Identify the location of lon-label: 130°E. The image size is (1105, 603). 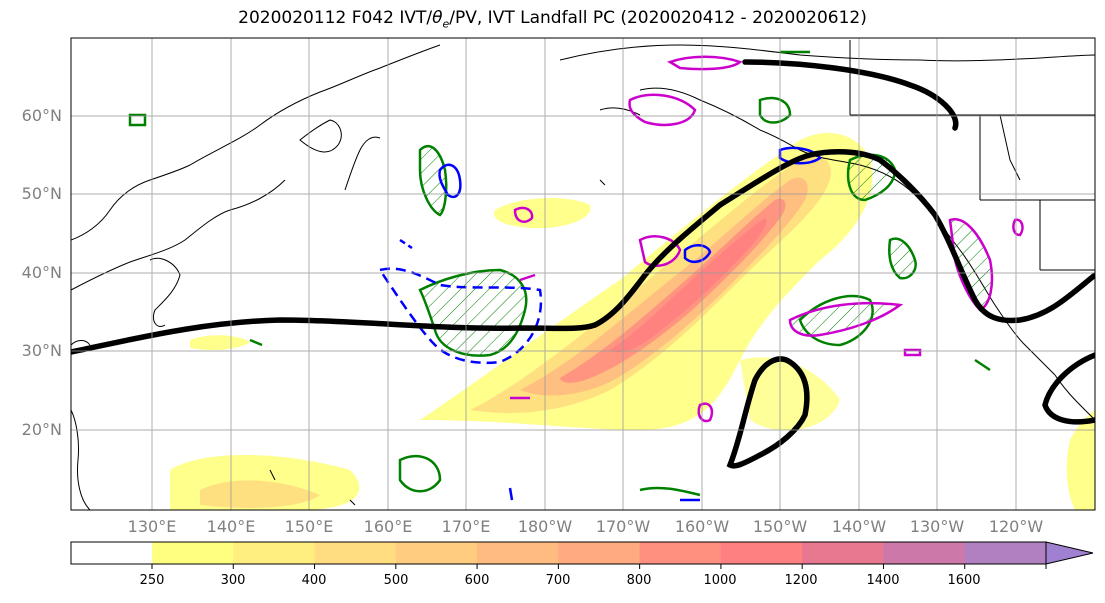
(152, 526).